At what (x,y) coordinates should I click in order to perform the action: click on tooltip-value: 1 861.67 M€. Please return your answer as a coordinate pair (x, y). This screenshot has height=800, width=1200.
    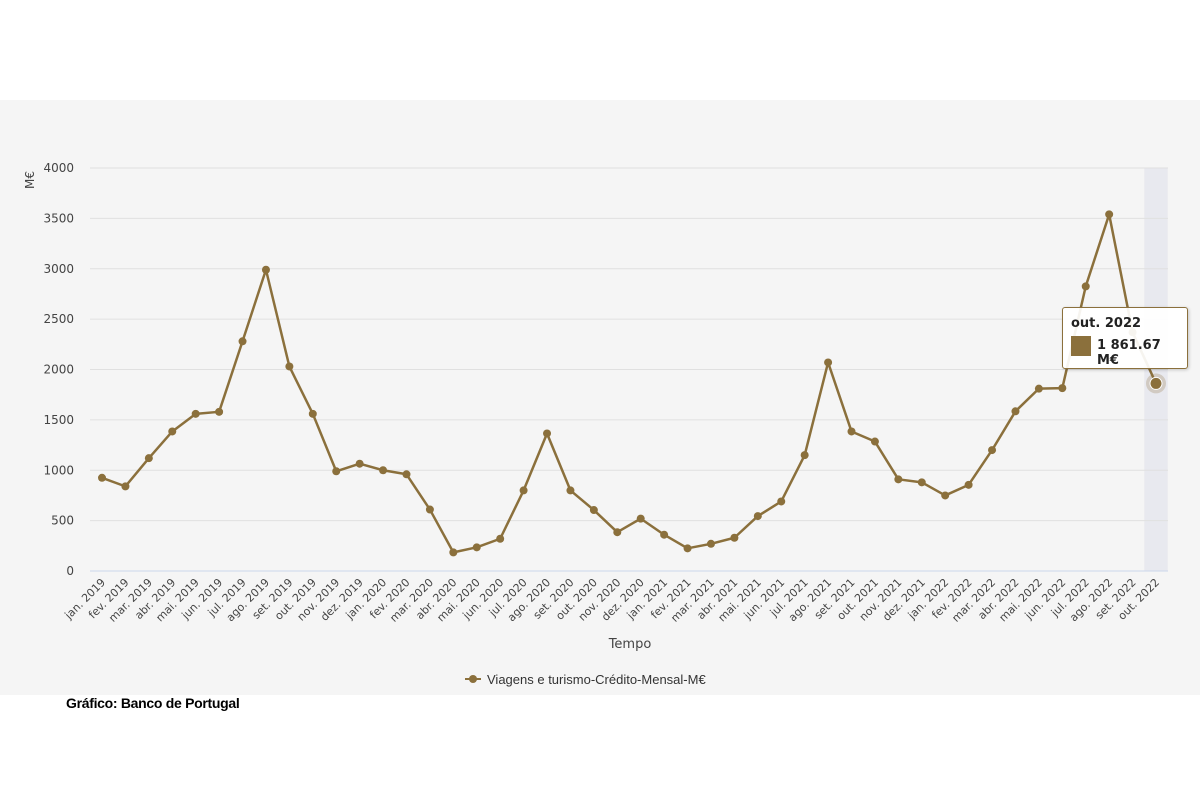
    Looking at the image, I should click on (1129, 353).